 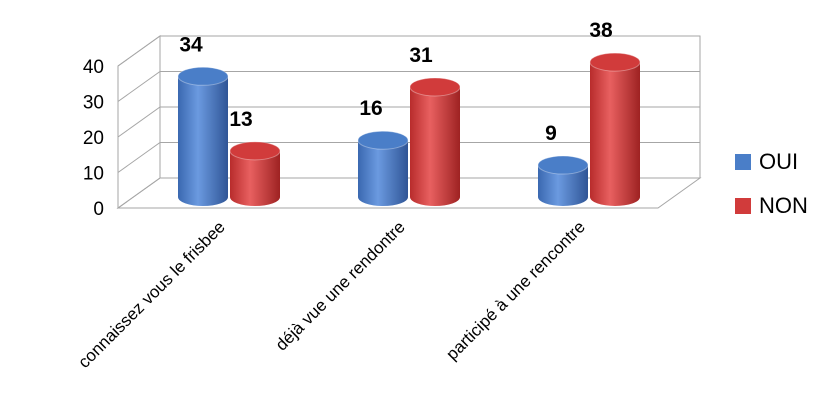 What do you see at coordinates (743, 162) in the screenshot?
I see `legend-swatch-oui` at bounding box center [743, 162].